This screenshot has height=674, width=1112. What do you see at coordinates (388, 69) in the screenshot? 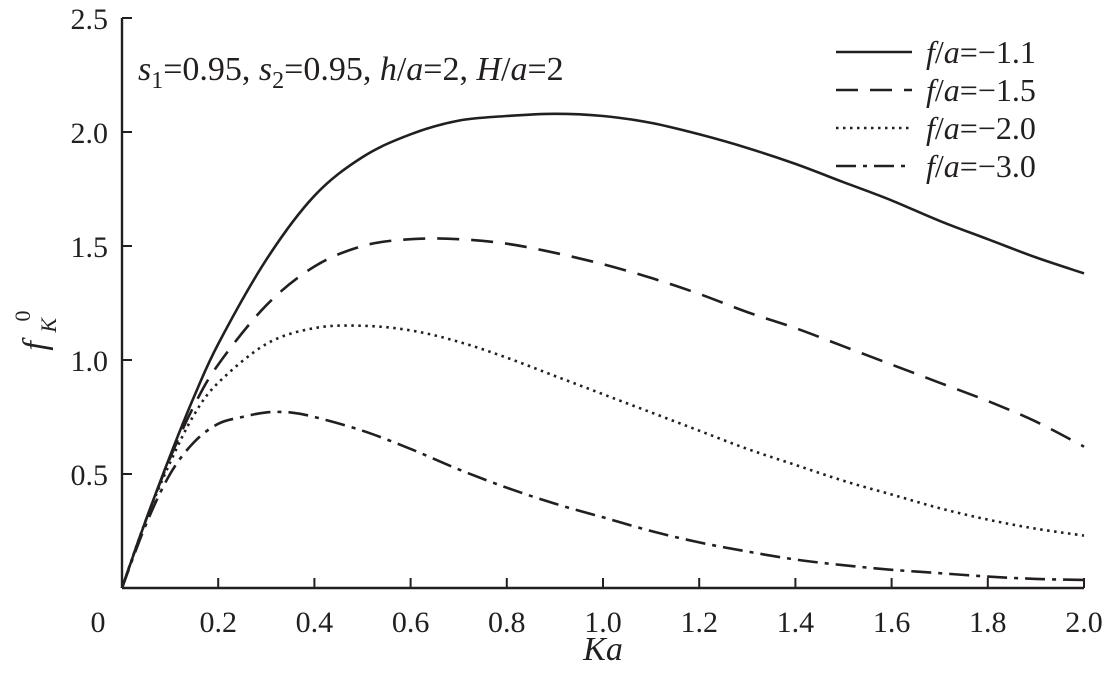
I see `annot-h: h` at bounding box center [388, 69].